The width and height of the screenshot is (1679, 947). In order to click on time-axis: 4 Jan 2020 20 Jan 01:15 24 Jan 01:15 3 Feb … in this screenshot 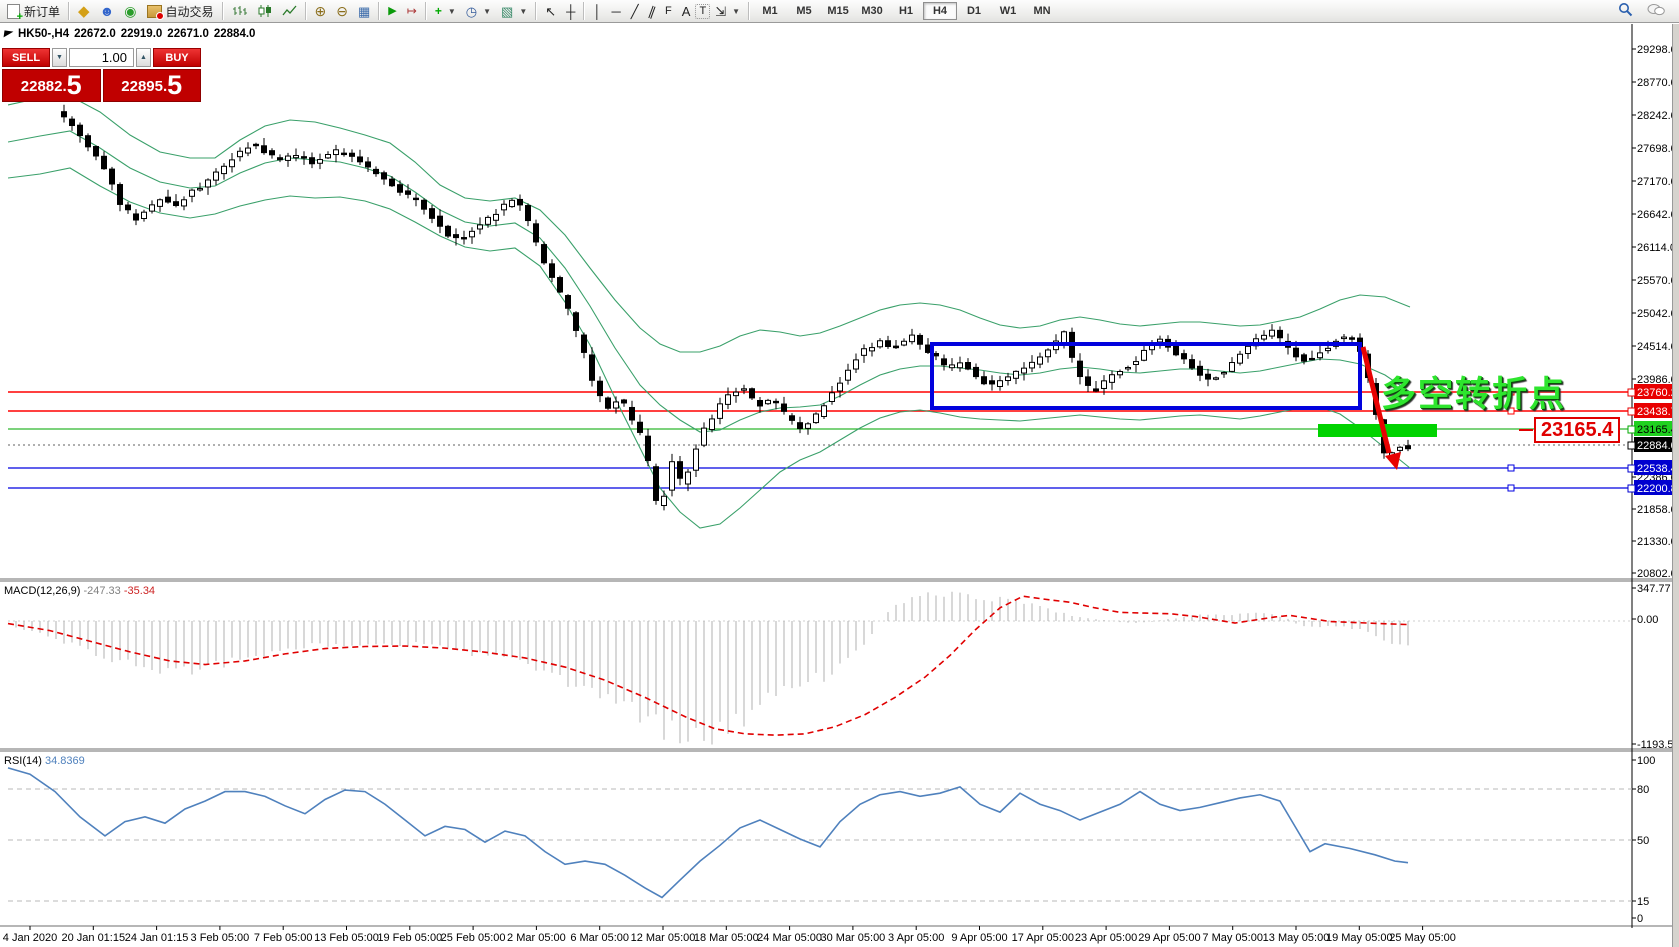, I will do `click(729, 935)`.